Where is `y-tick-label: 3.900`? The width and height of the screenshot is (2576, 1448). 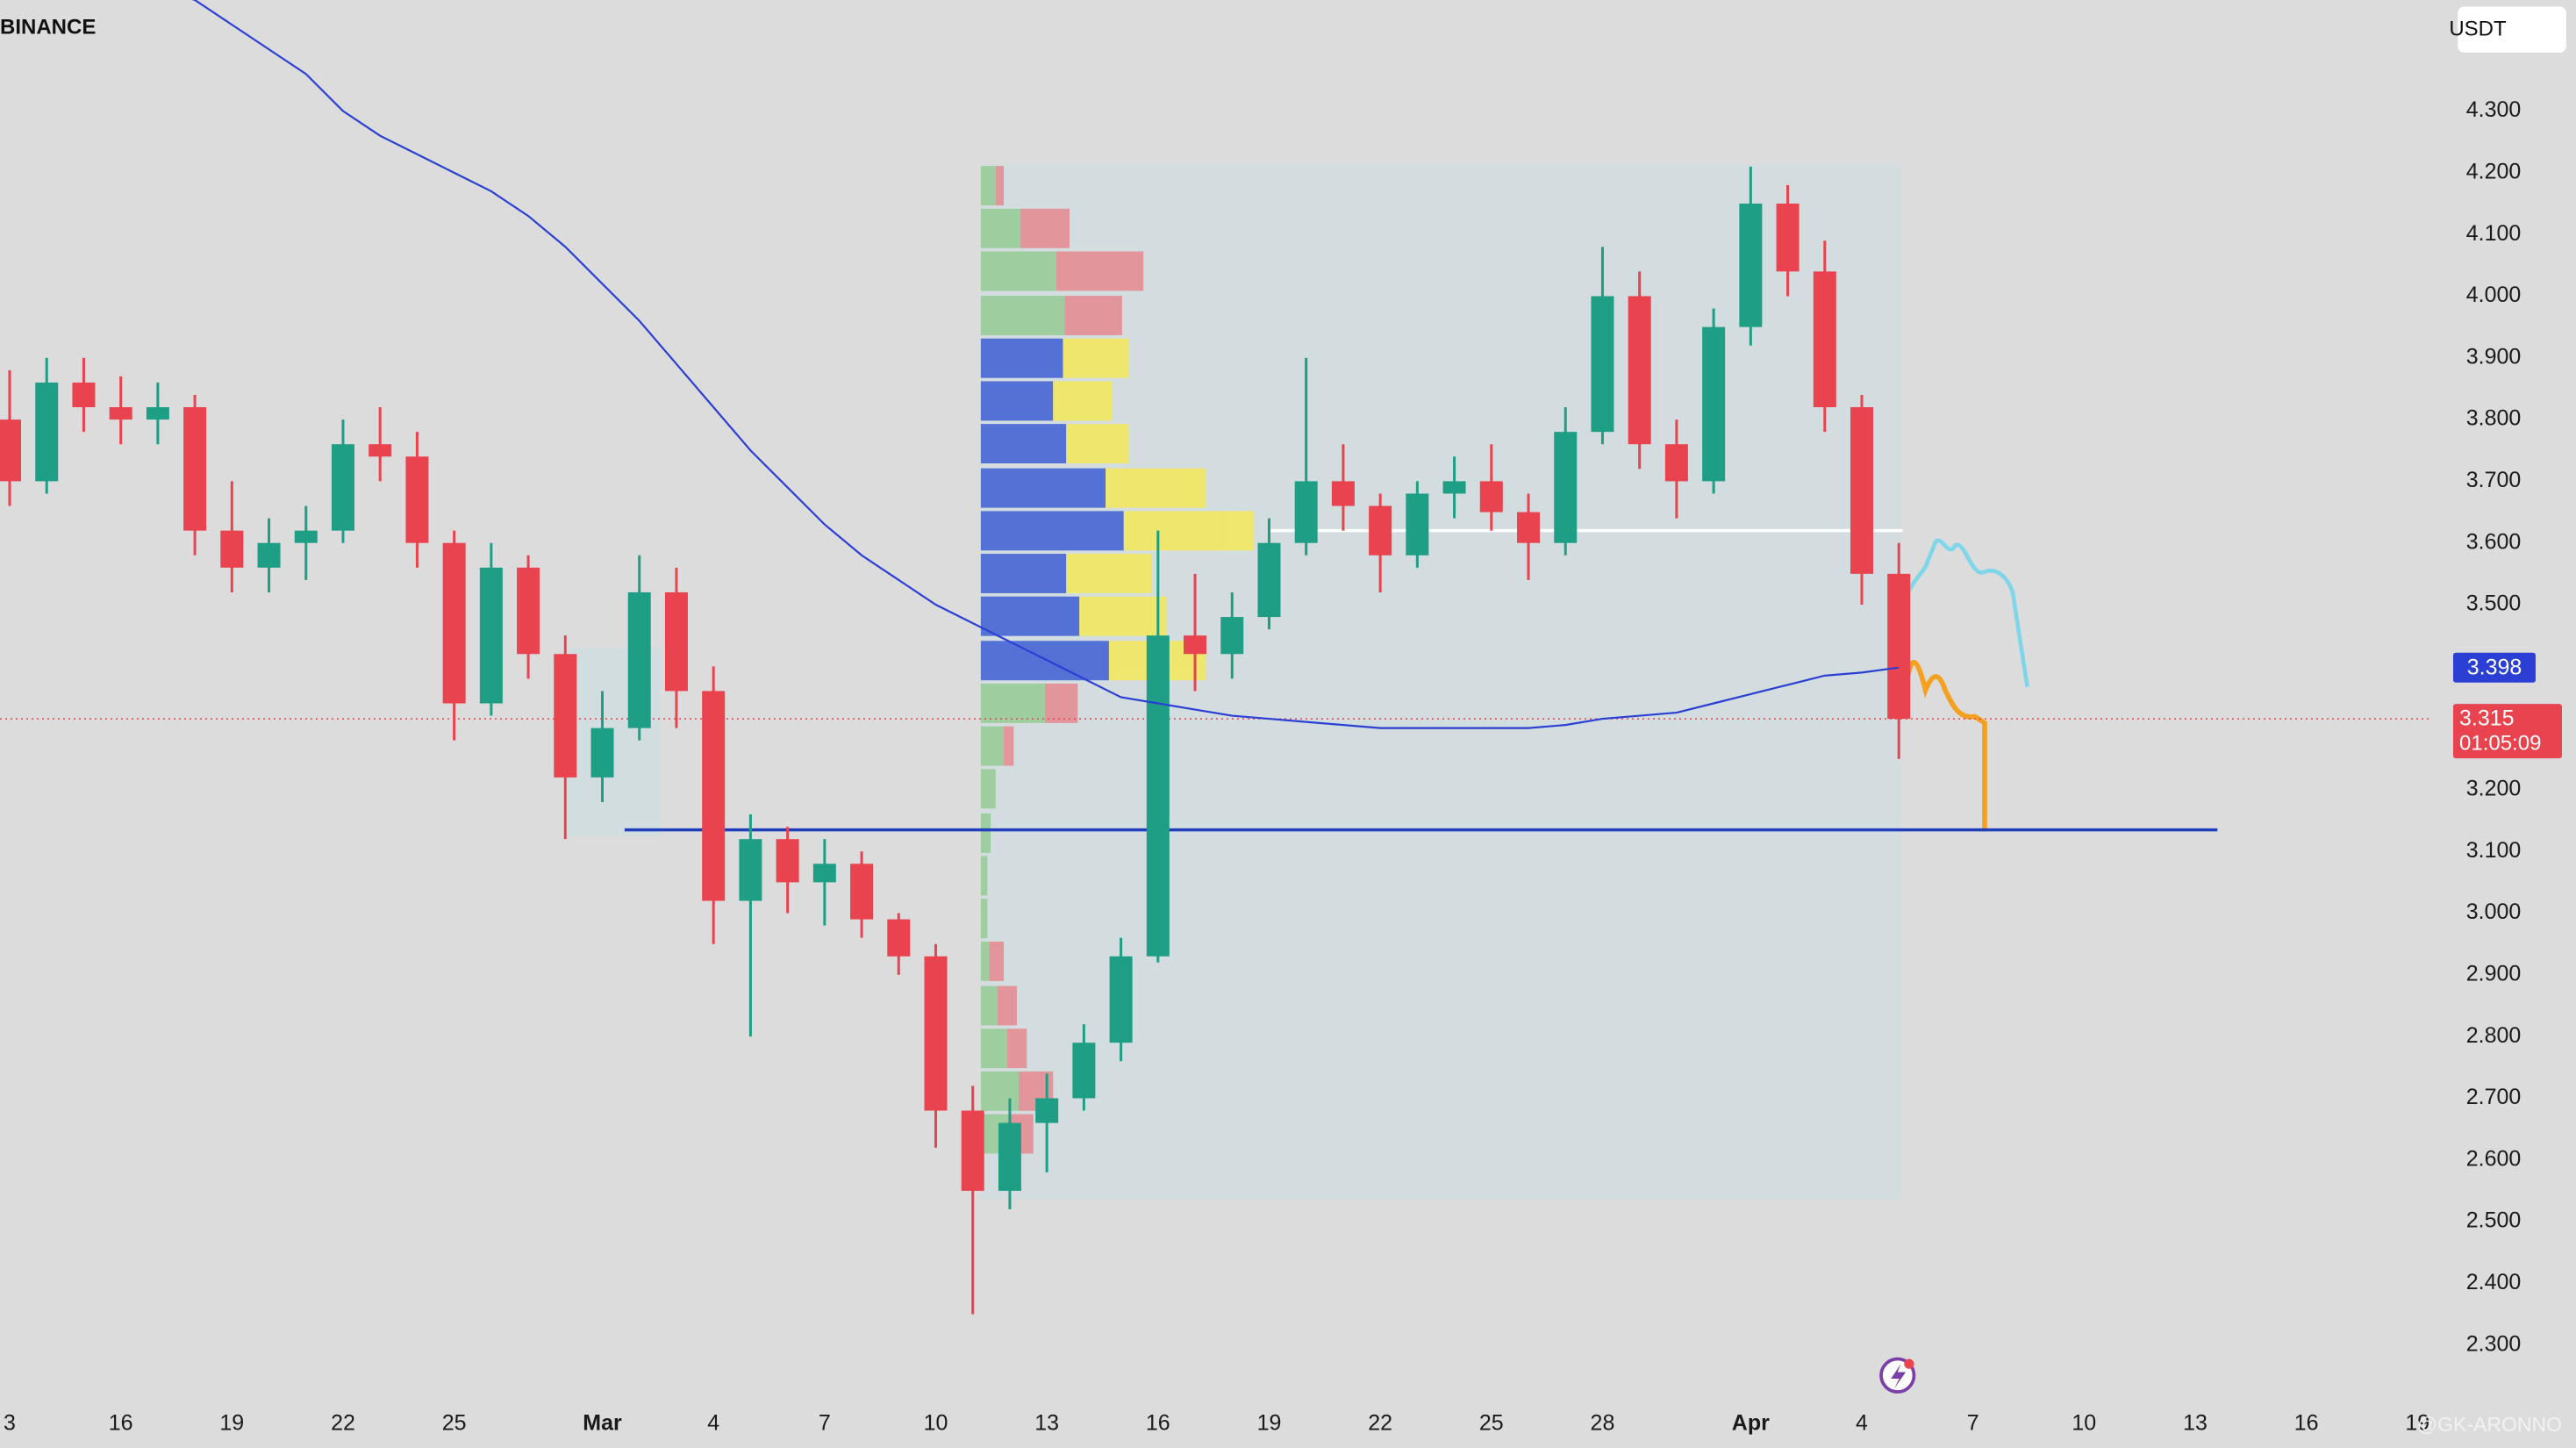 y-tick-label: 3.900 is located at coordinates (2494, 357).